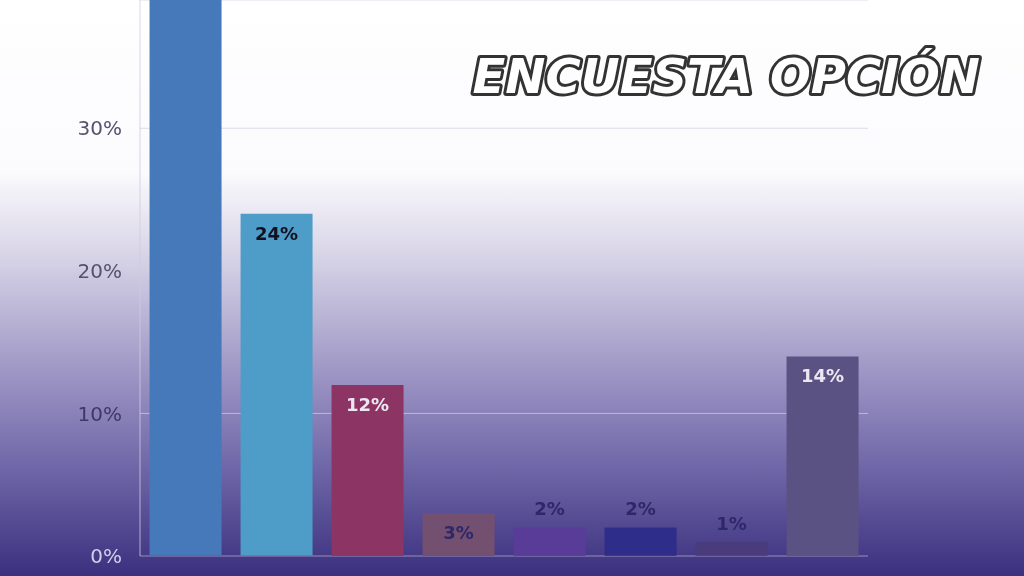  Describe the element at coordinates (99, 270) in the screenshot. I see `y-tick-label: 20%` at that location.